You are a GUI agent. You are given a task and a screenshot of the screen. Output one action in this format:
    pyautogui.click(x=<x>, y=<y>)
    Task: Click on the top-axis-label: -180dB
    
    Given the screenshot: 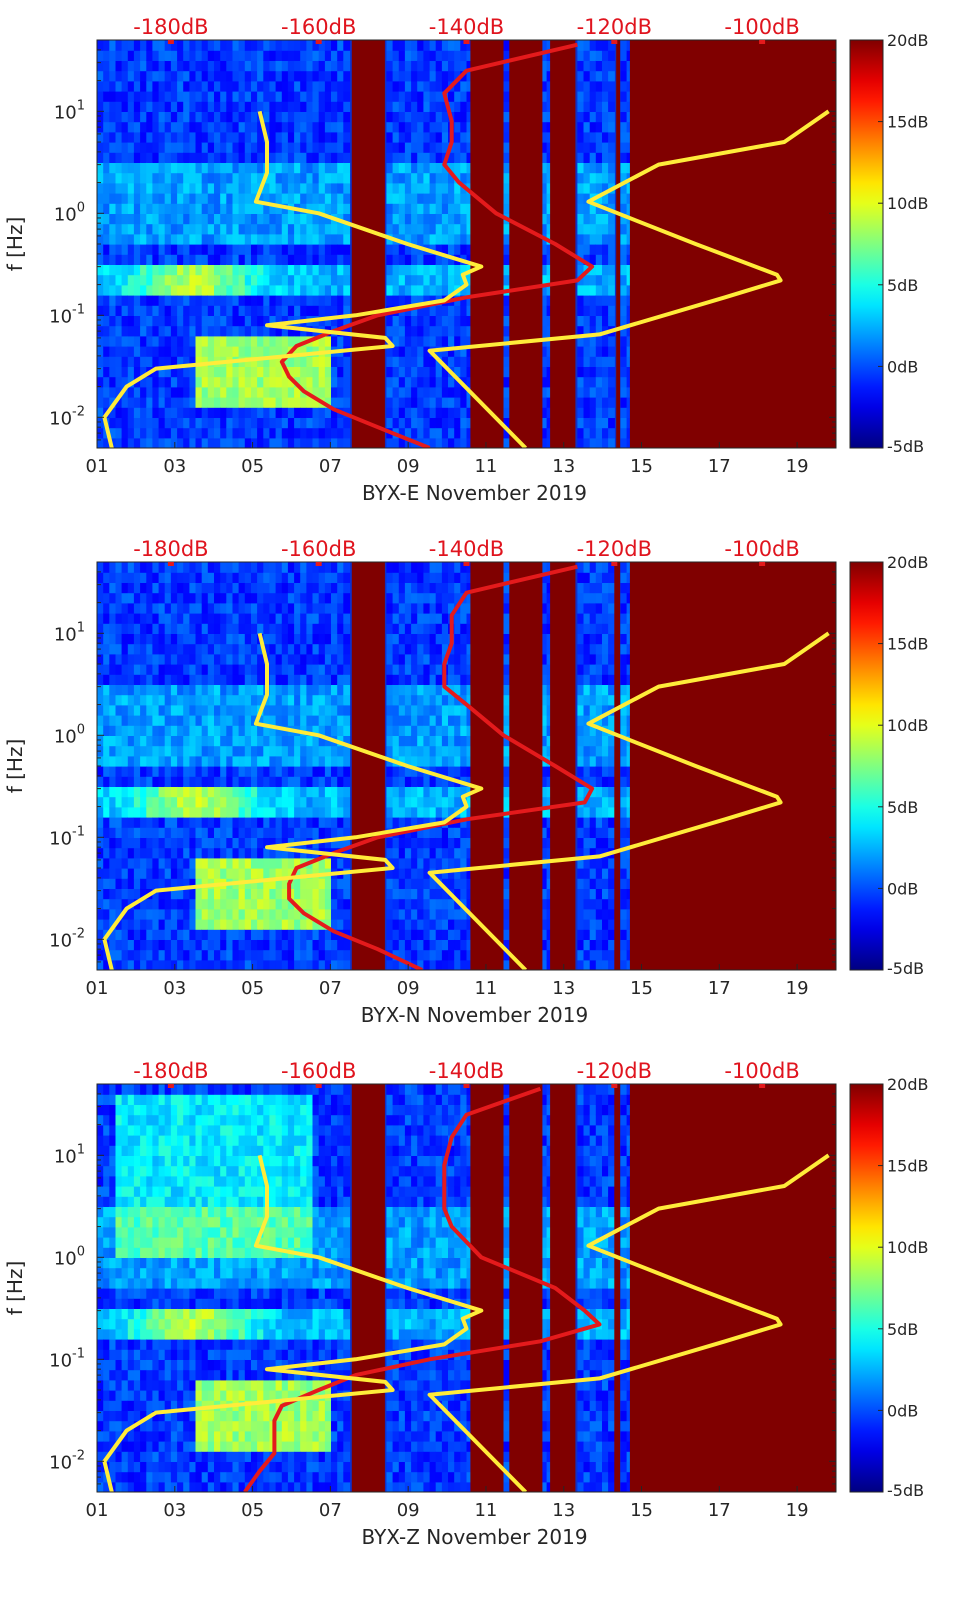 What is the action you would take?
    pyautogui.click(x=170, y=27)
    